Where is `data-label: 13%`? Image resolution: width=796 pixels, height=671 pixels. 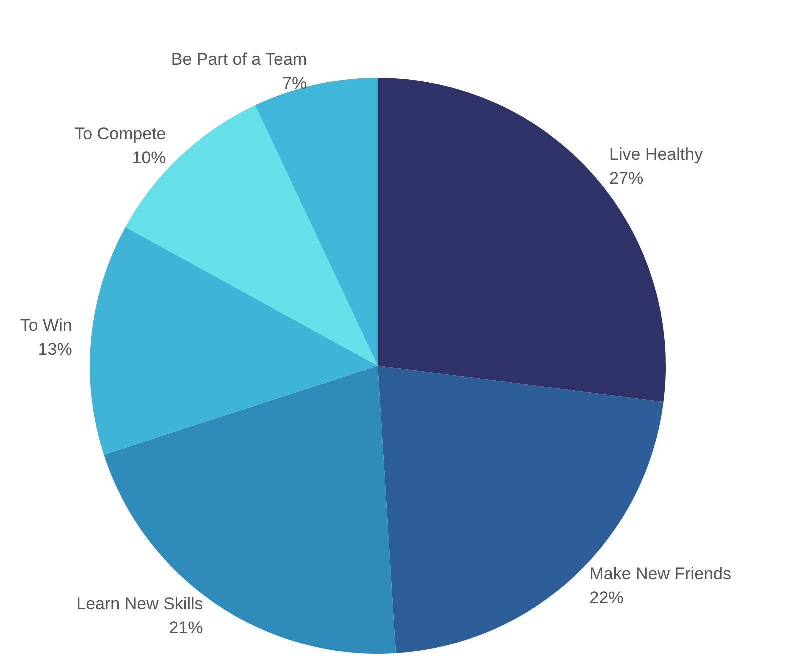 data-label: 13% is located at coordinates (55, 350).